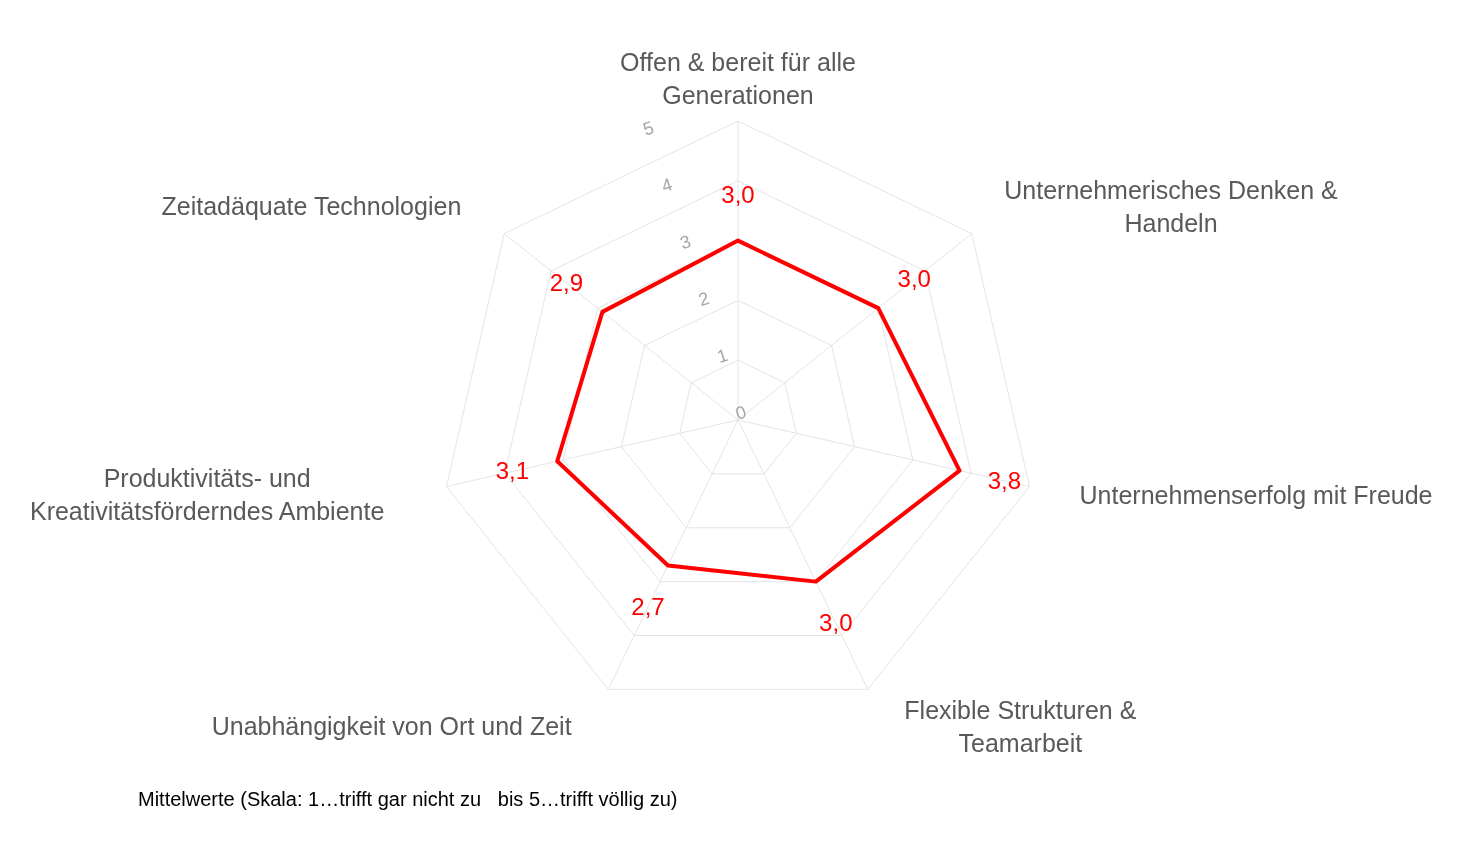 The width and height of the screenshot is (1476, 850). I want to click on spoke-label: Unternehmerisches Denken & Handeln, so click(1171, 206).